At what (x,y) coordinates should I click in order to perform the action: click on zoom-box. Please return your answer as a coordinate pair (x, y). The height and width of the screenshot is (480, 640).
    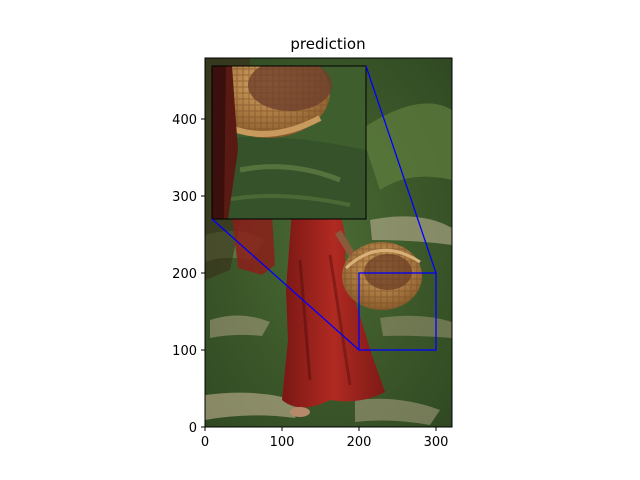
    Looking at the image, I should click on (397, 311).